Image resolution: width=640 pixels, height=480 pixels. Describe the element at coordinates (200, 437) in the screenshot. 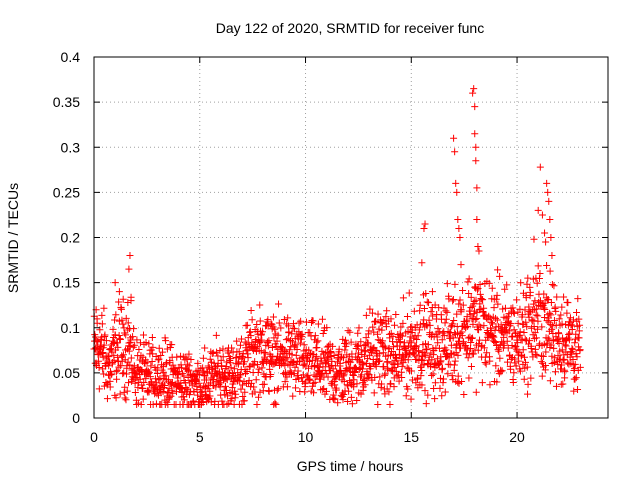

I see `x-tick-label: 5` at that location.